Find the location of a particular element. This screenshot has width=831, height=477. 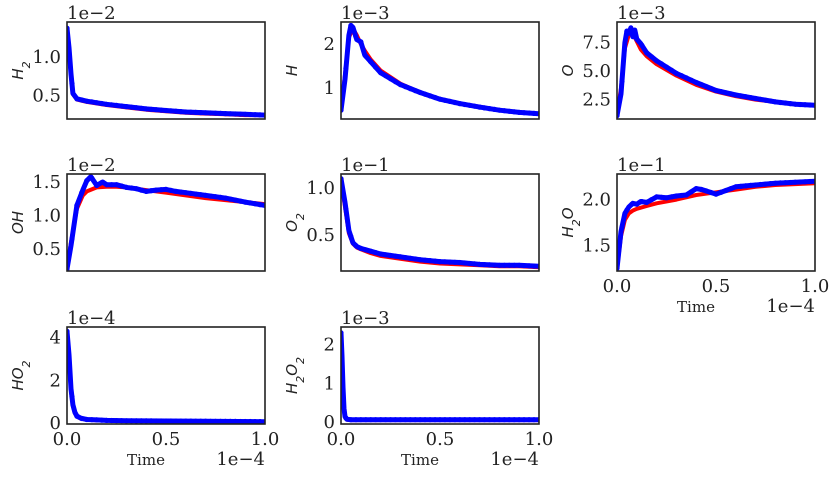

axes-frame-h2o2 is located at coordinates (440, 375).